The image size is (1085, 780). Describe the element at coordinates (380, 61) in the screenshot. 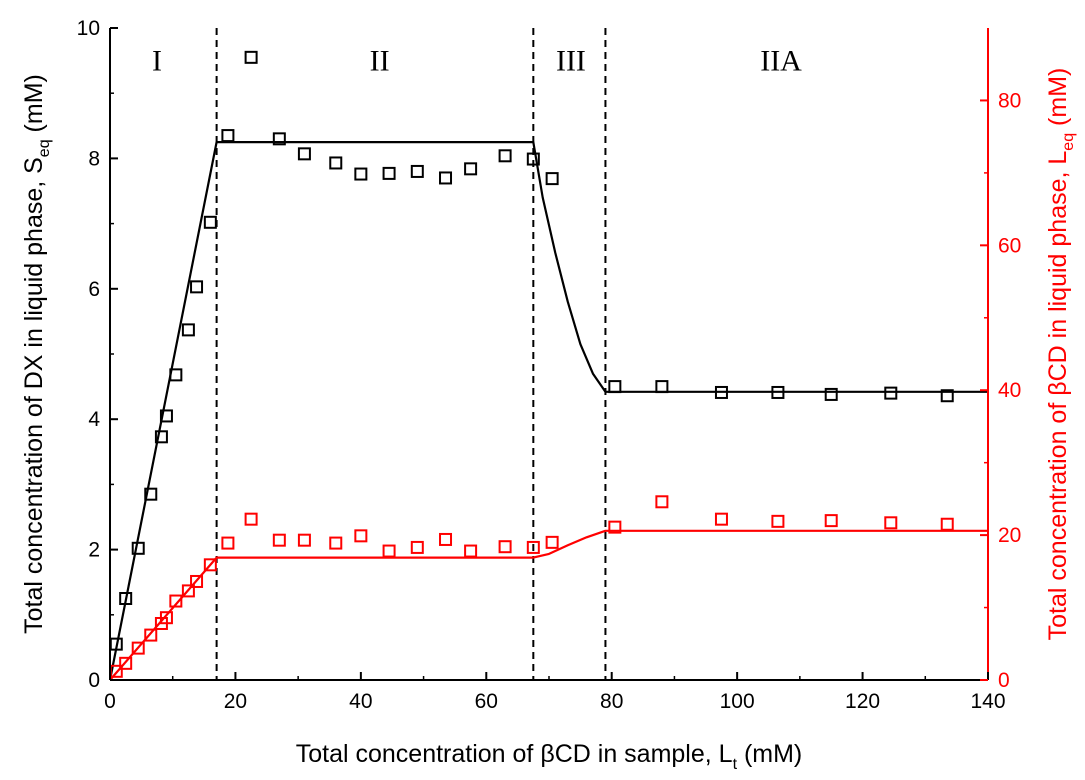

I see `region-label: II` at that location.